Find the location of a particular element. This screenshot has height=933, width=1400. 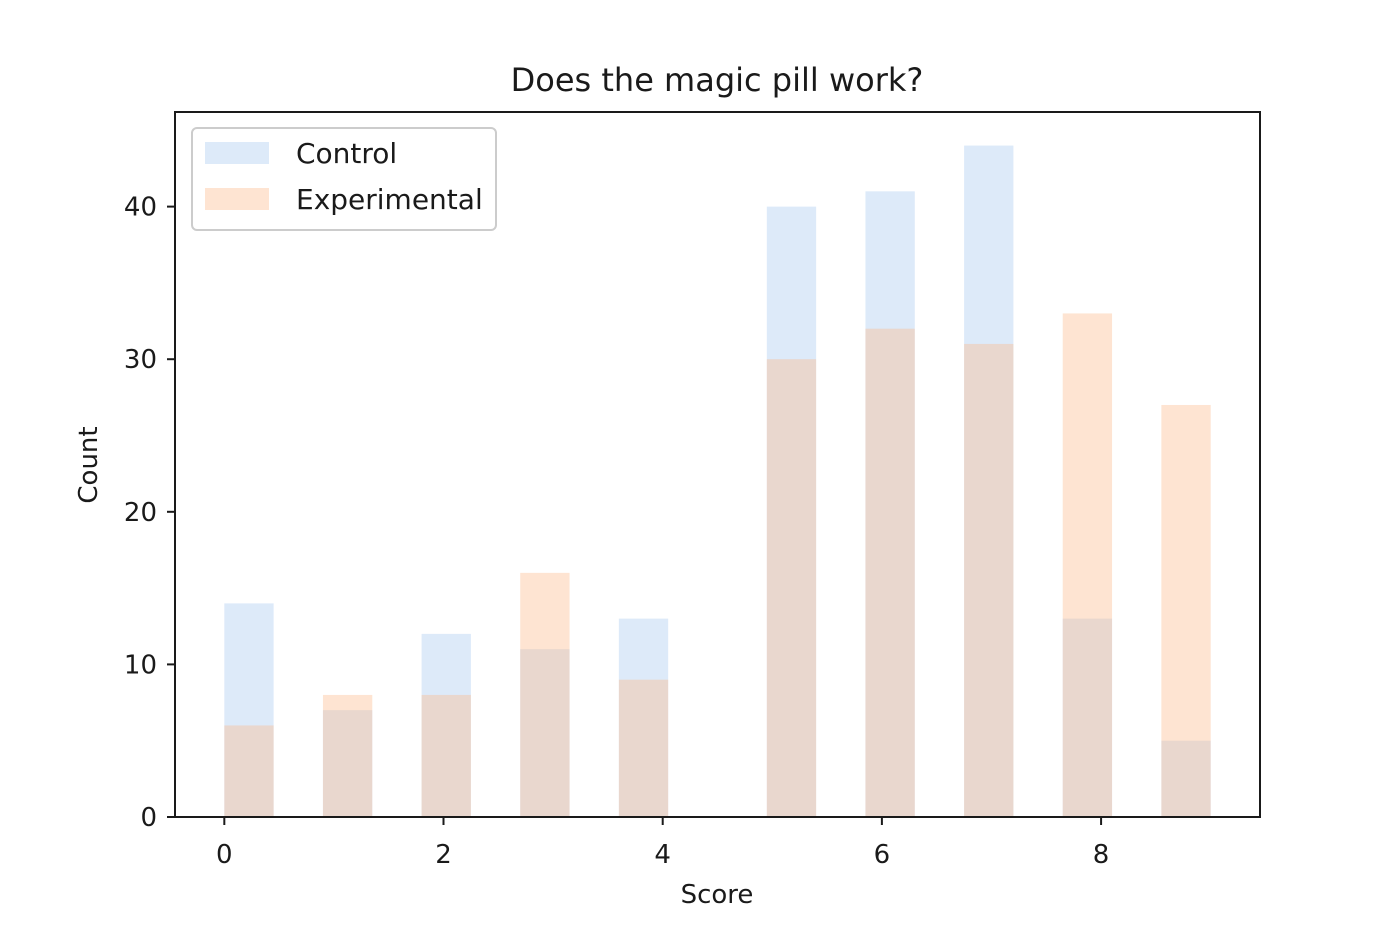

x-tick-label: 0 is located at coordinates (224, 855).